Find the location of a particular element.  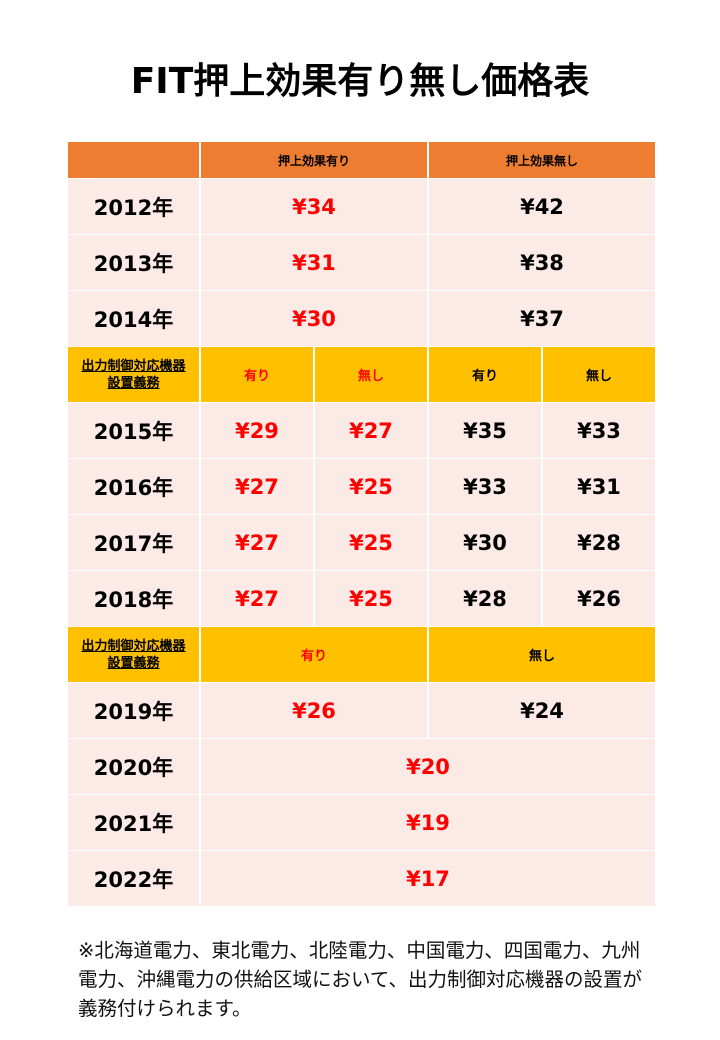

table-row: 2013年 ¥31 ¥38 is located at coordinates (361, 262).